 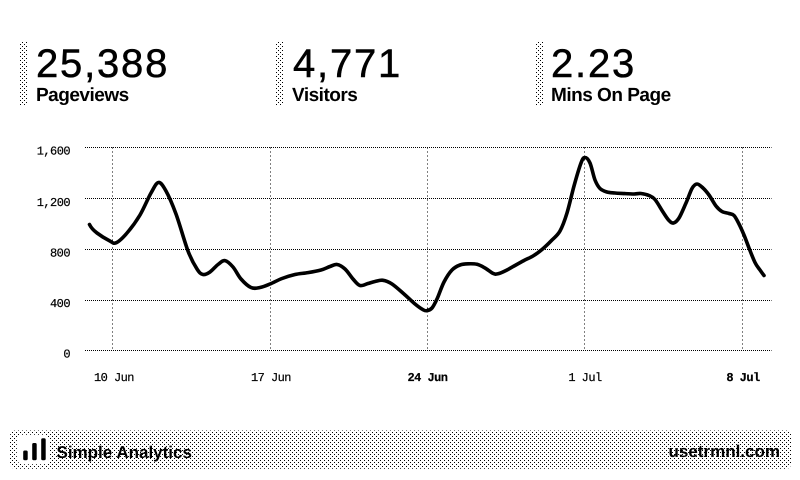 I want to click on svg-text: Mins On Page, so click(x=611, y=95).